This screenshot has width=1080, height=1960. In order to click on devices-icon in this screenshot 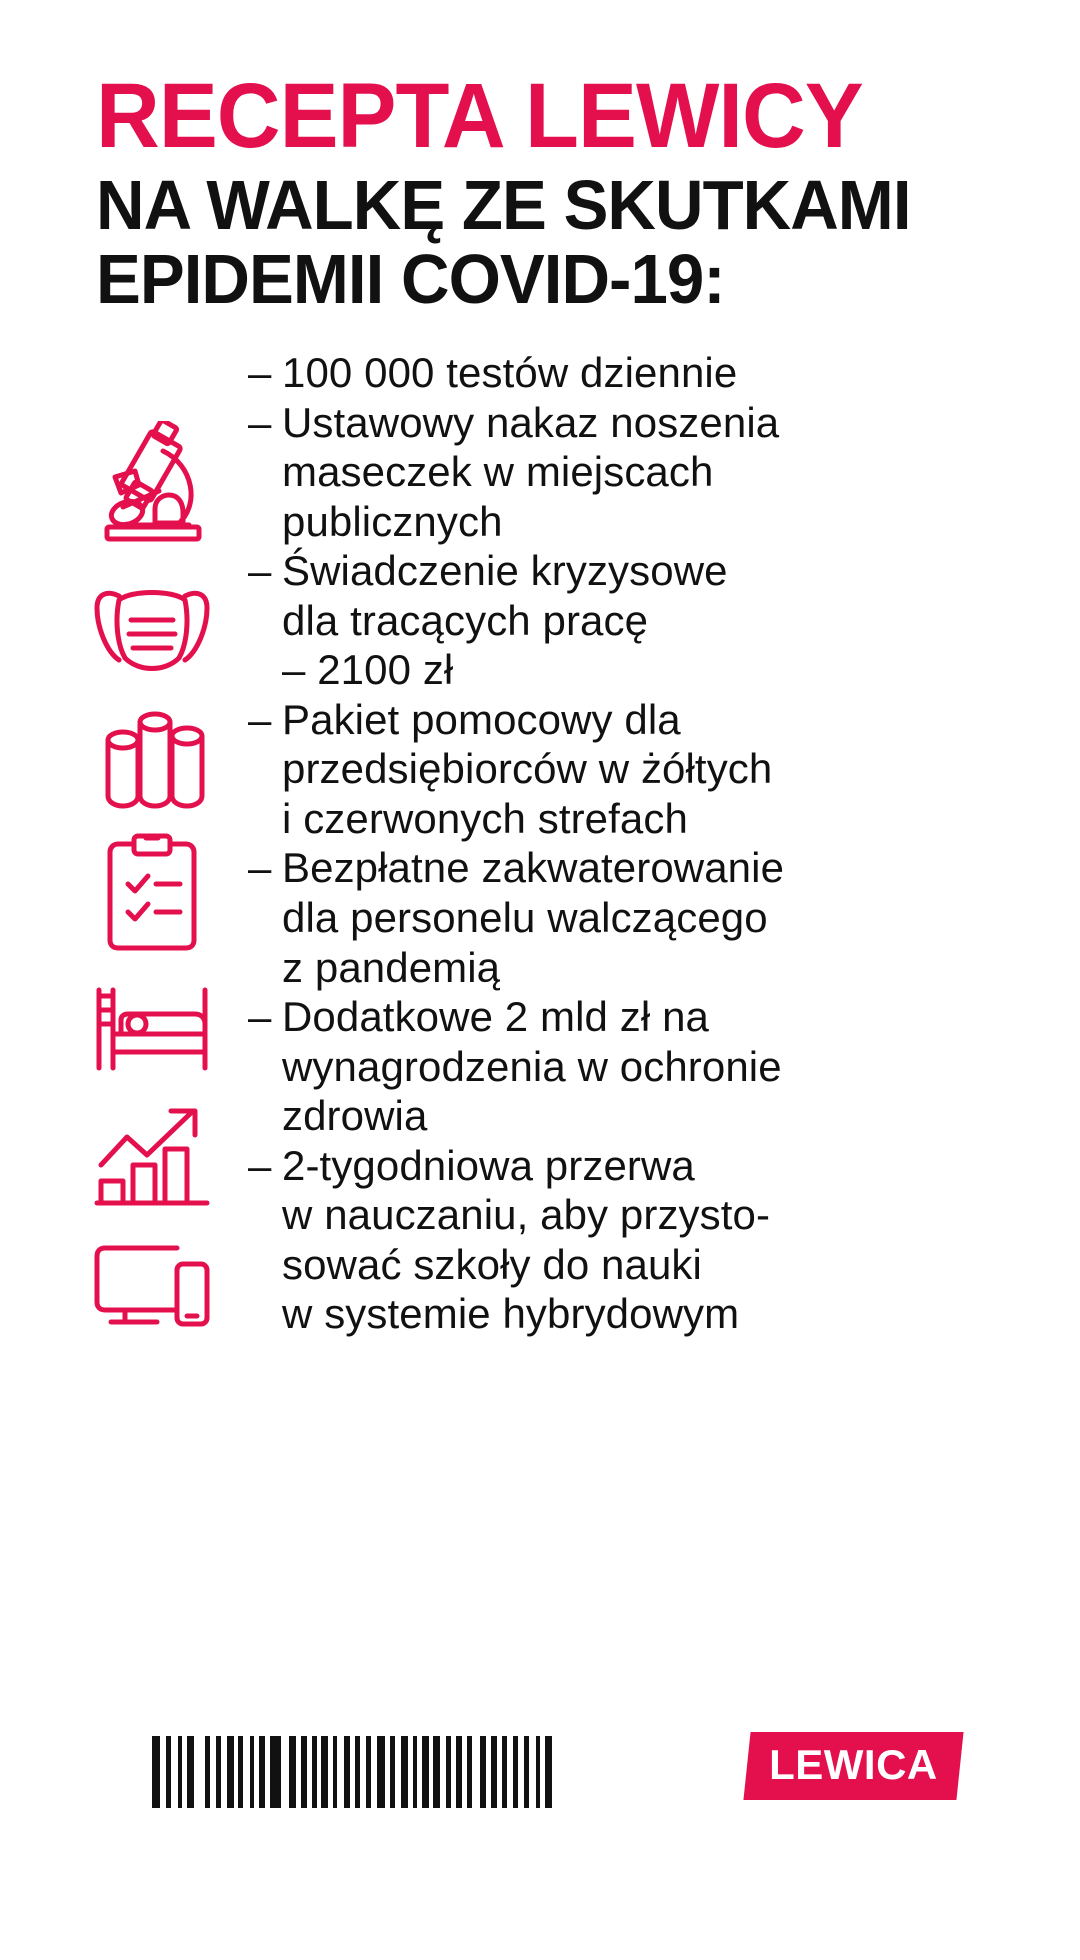, I will do `click(152, 1285)`.